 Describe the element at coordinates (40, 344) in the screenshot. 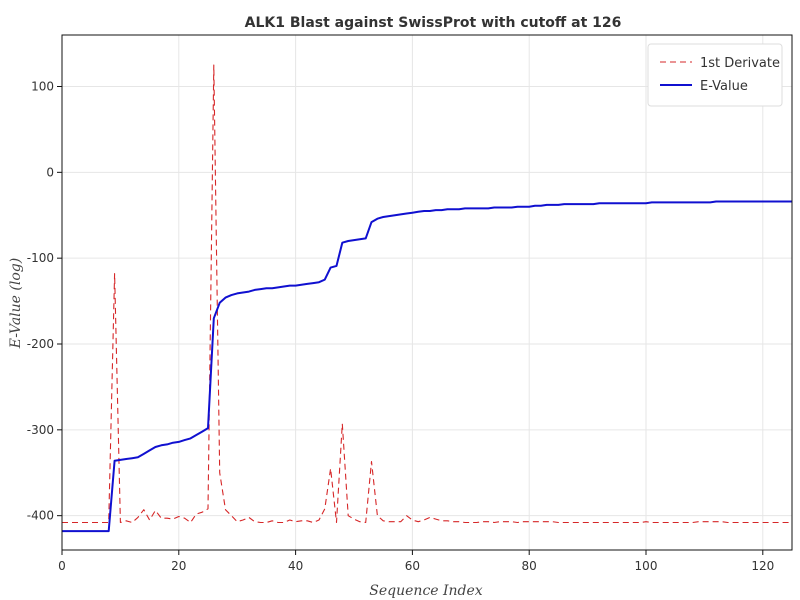

I see `y-tick-label: -200` at that location.